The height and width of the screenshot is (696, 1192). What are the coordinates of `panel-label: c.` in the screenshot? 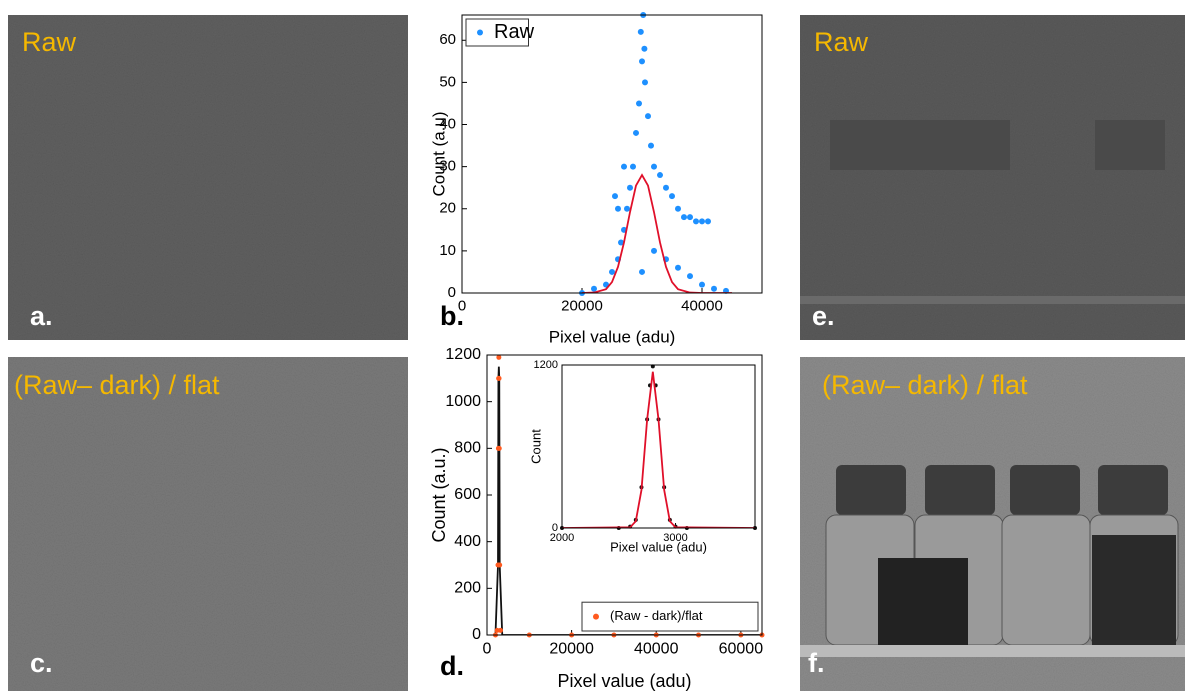 It's located at (41, 663).